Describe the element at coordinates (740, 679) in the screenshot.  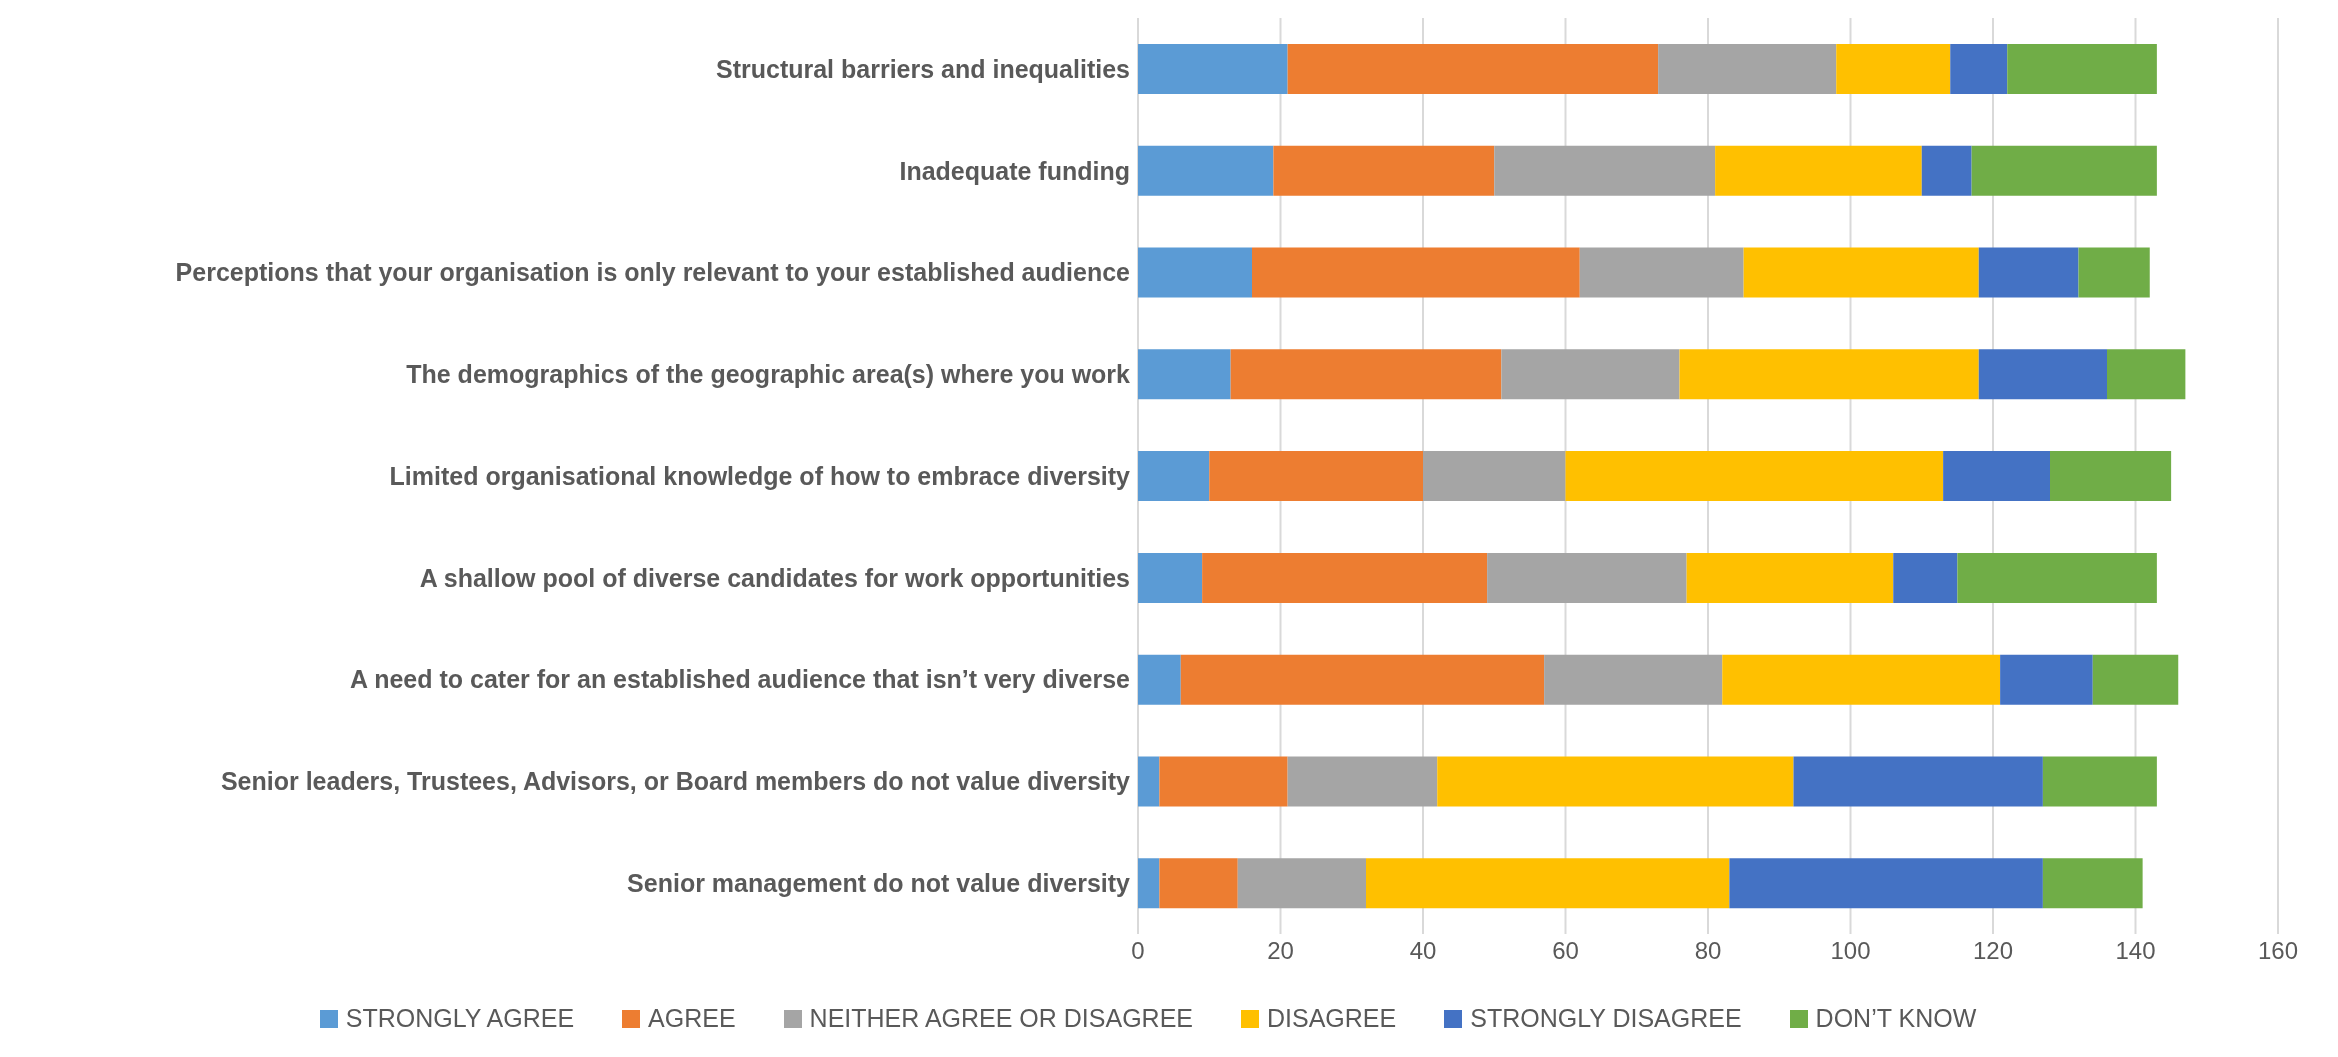
I see `y-tick-label: A need to cater for an established audience that isn’t very diverse` at that location.